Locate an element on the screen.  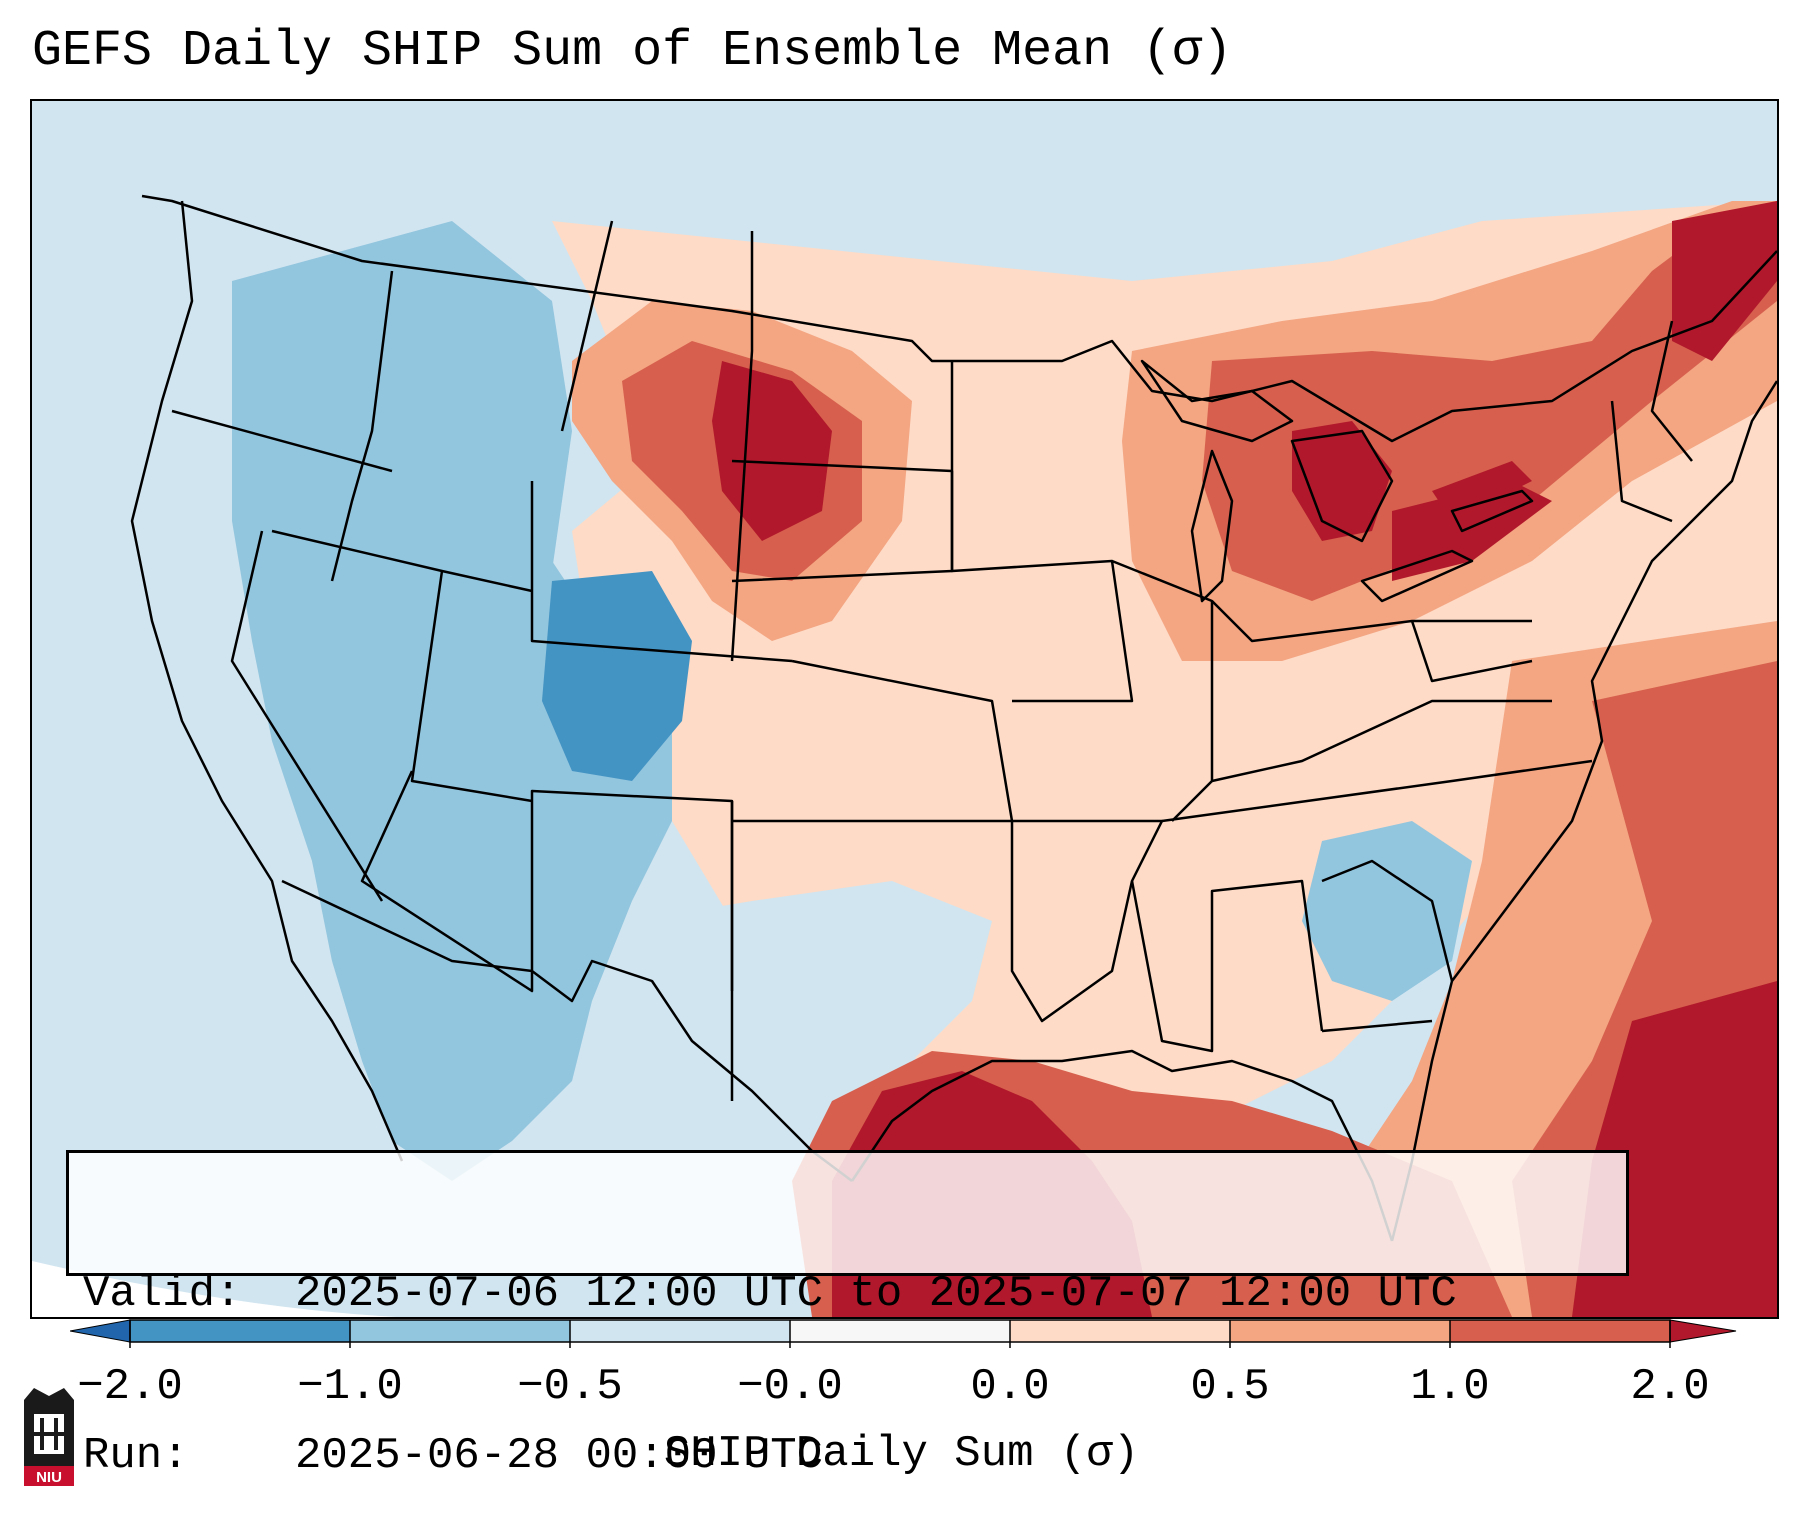
logo-banner is located at coordinates (49, 1476).